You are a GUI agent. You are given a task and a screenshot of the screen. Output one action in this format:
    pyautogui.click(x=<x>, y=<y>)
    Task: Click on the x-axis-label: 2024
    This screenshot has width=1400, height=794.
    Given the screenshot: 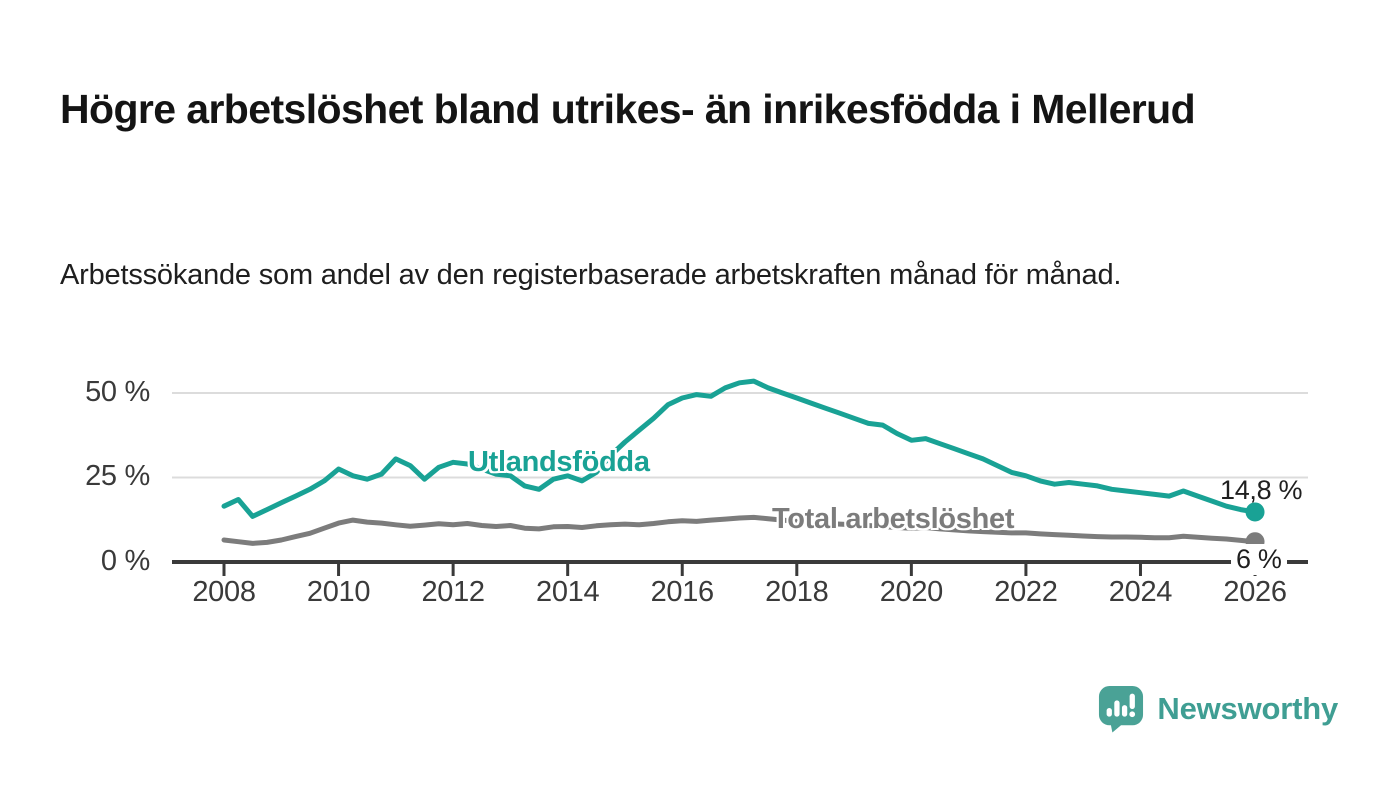 What is the action you would take?
    pyautogui.click(x=1140, y=592)
    